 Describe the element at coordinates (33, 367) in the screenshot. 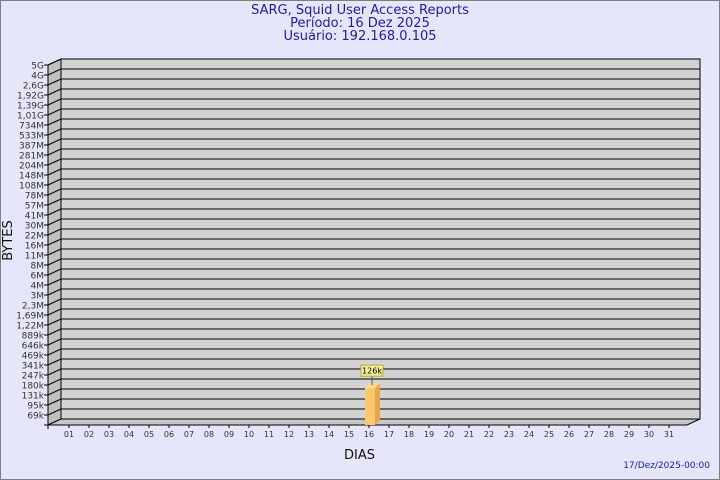

I see `y-tick-label: 341k` at that location.